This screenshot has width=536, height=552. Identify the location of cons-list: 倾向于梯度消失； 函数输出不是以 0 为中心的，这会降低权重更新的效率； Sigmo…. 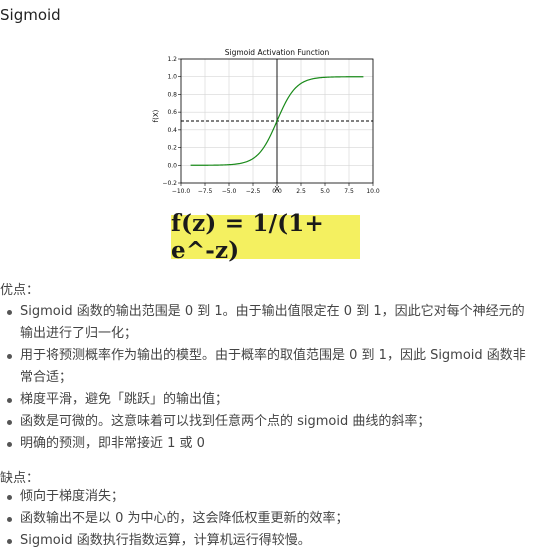
(268, 519).